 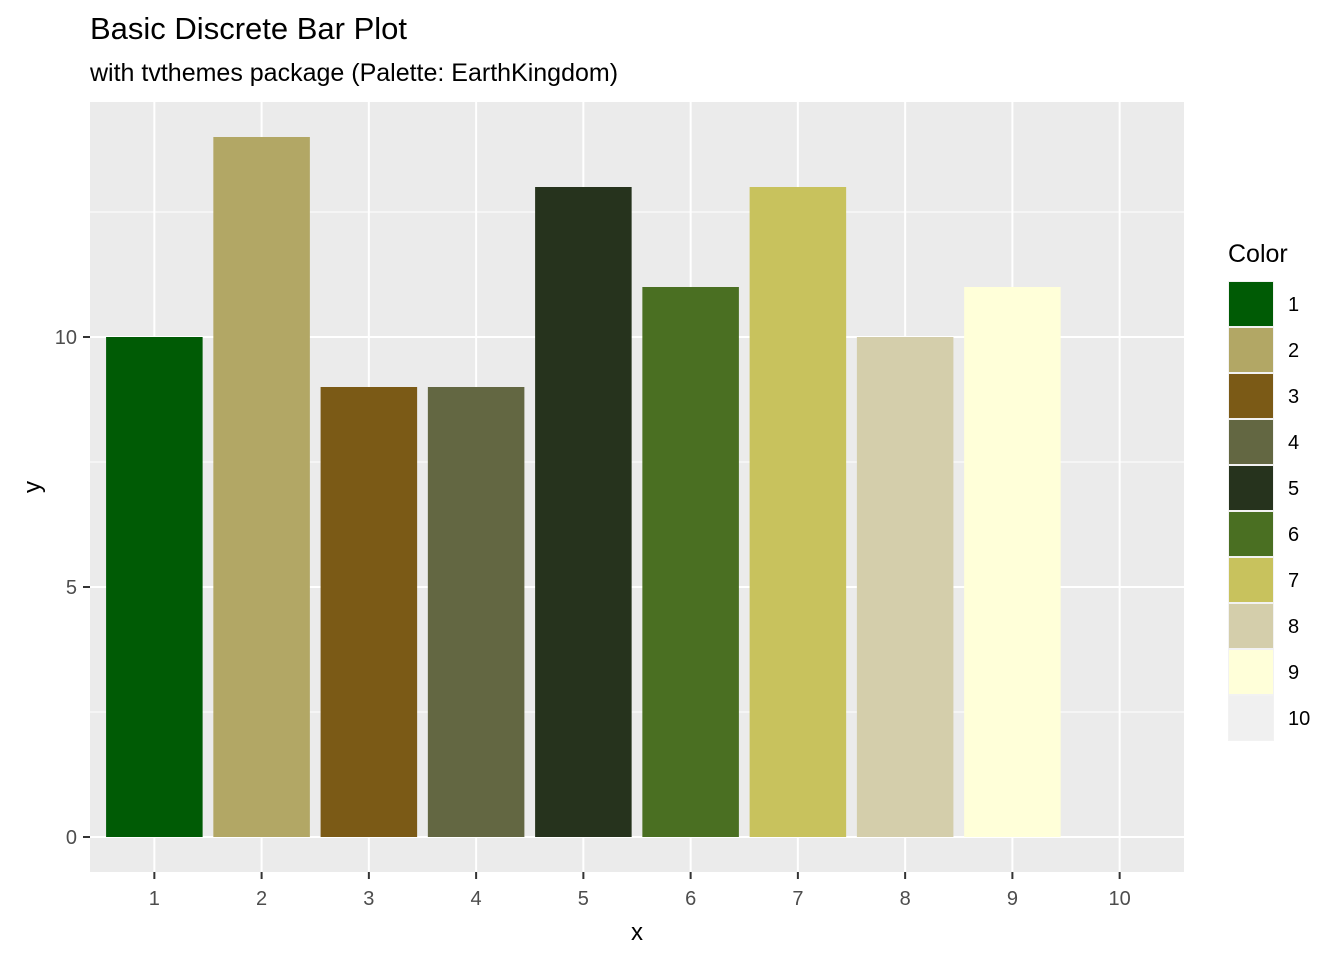 I want to click on legend-label: 2, so click(x=1293, y=351).